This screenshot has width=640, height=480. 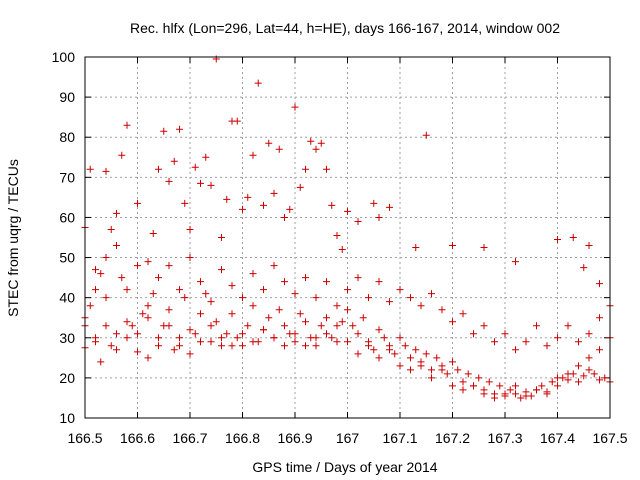 I want to click on y-tick-label: 90, so click(x=67, y=97).